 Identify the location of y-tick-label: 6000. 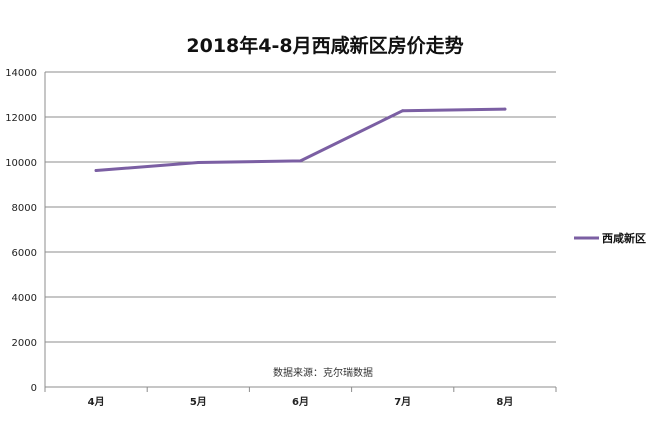
(24, 253).